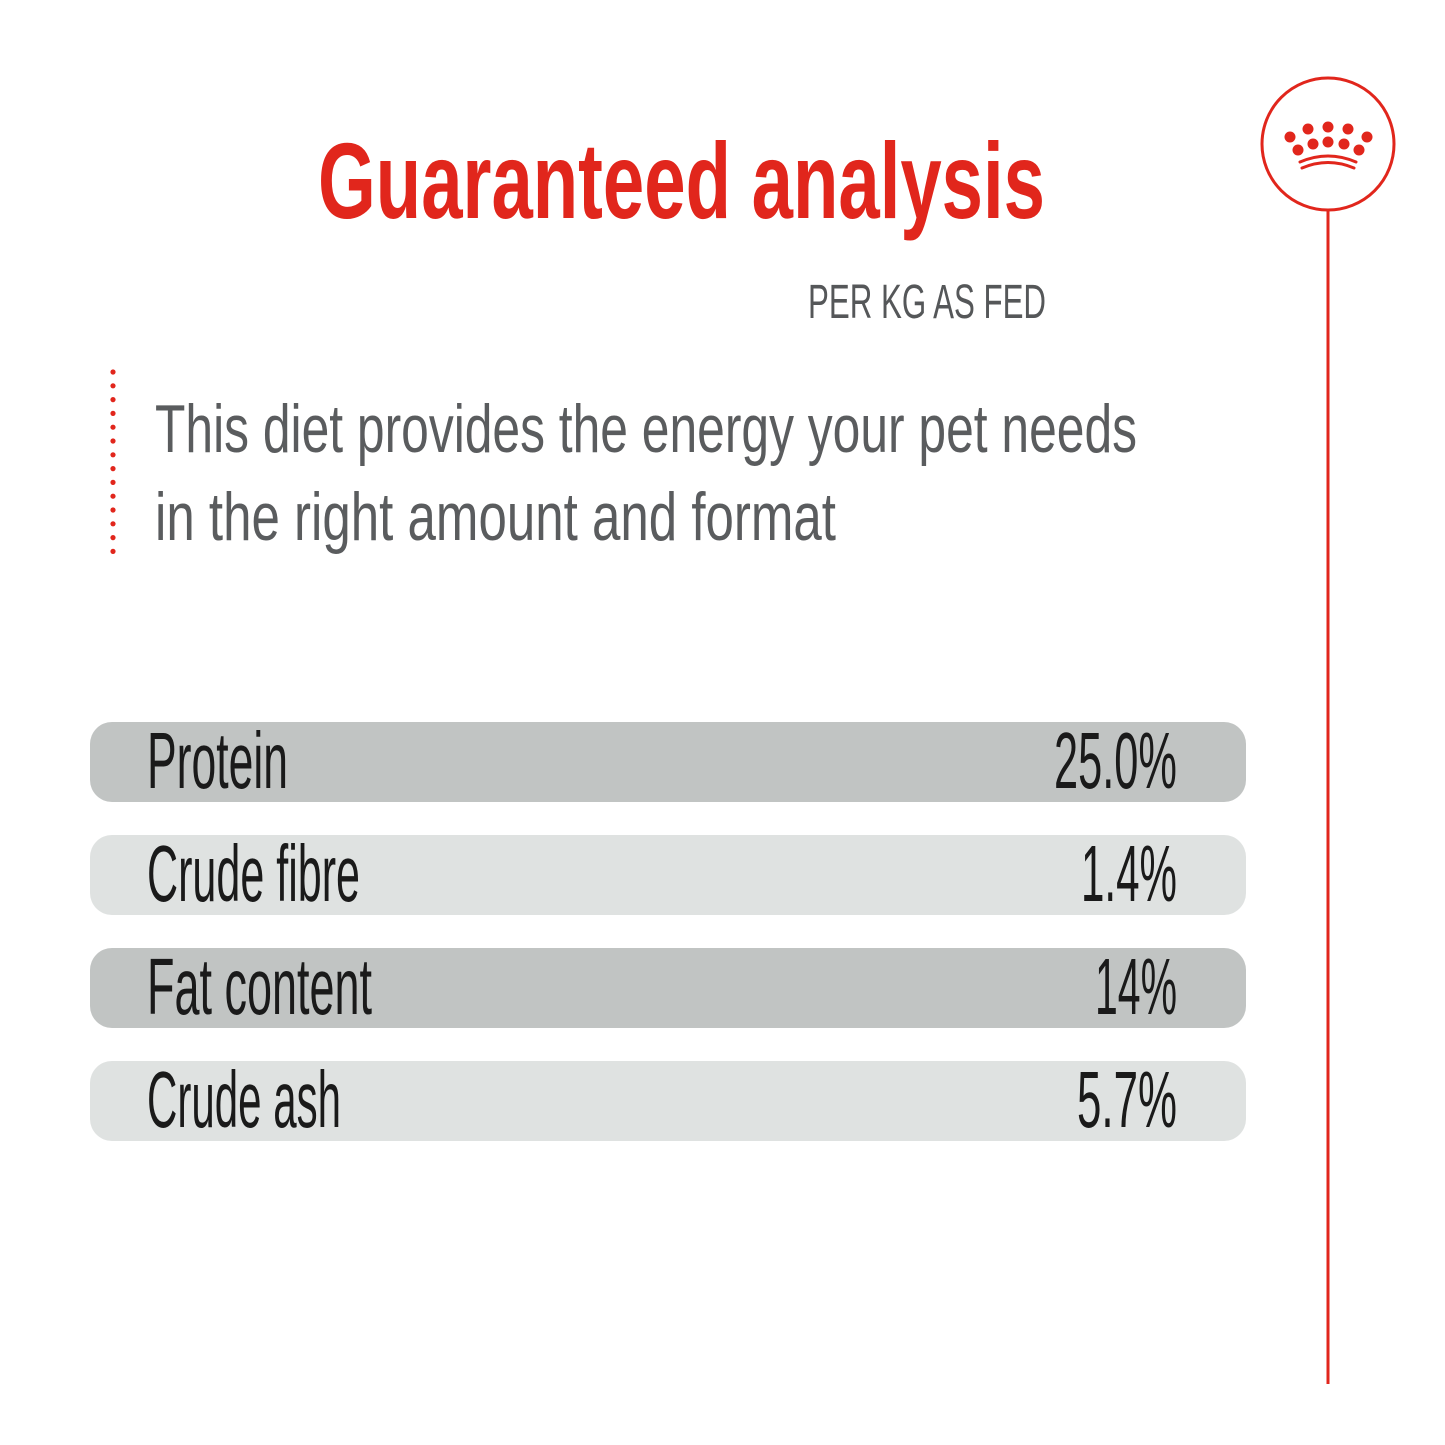 Image resolution: width=1445 pixels, height=1445 pixels. Describe the element at coordinates (1129, 873) in the screenshot. I see `nutrient-value: 1.4%` at that location.